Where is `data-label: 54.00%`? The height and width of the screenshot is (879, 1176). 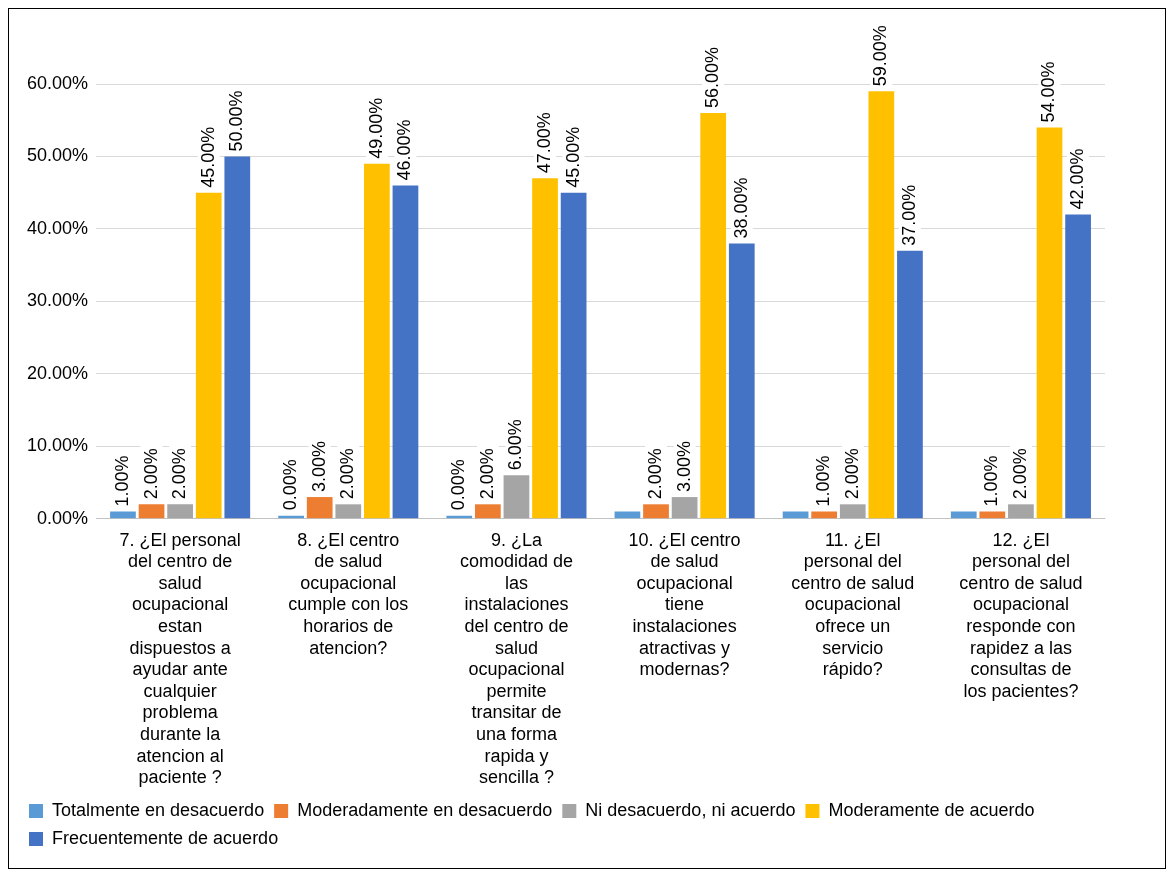
data-label: 54.00% is located at coordinates (1048, 92).